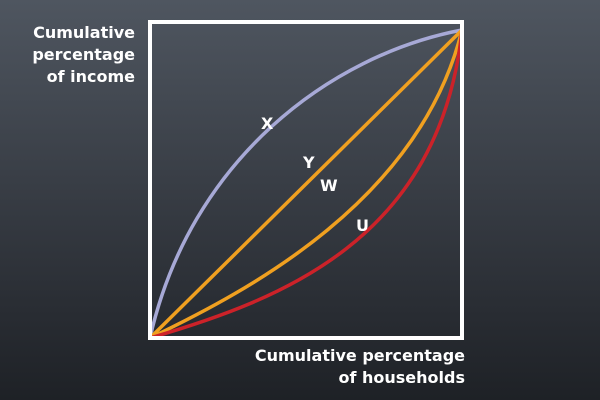 The width and height of the screenshot is (600, 400). What do you see at coordinates (325, 367) in the screenshot?
I see `x-axis-label: Cumulative percentage of households` at bounding box center [325, 367].